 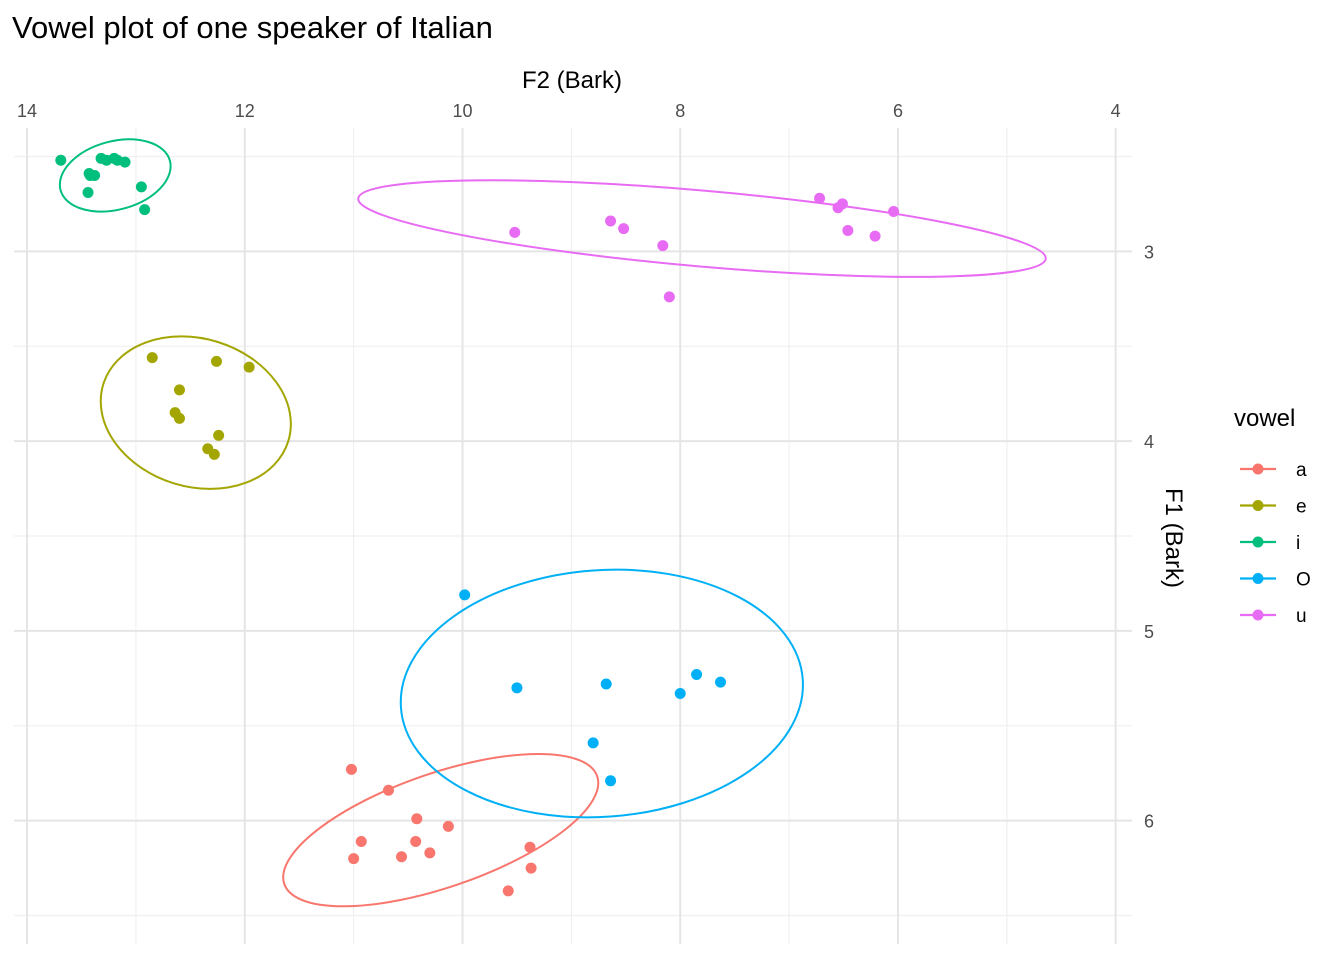 What do you see at coordinates (601, 693) in the screenshot?
I see `ellipse-O` at bounding box center [601, 693].